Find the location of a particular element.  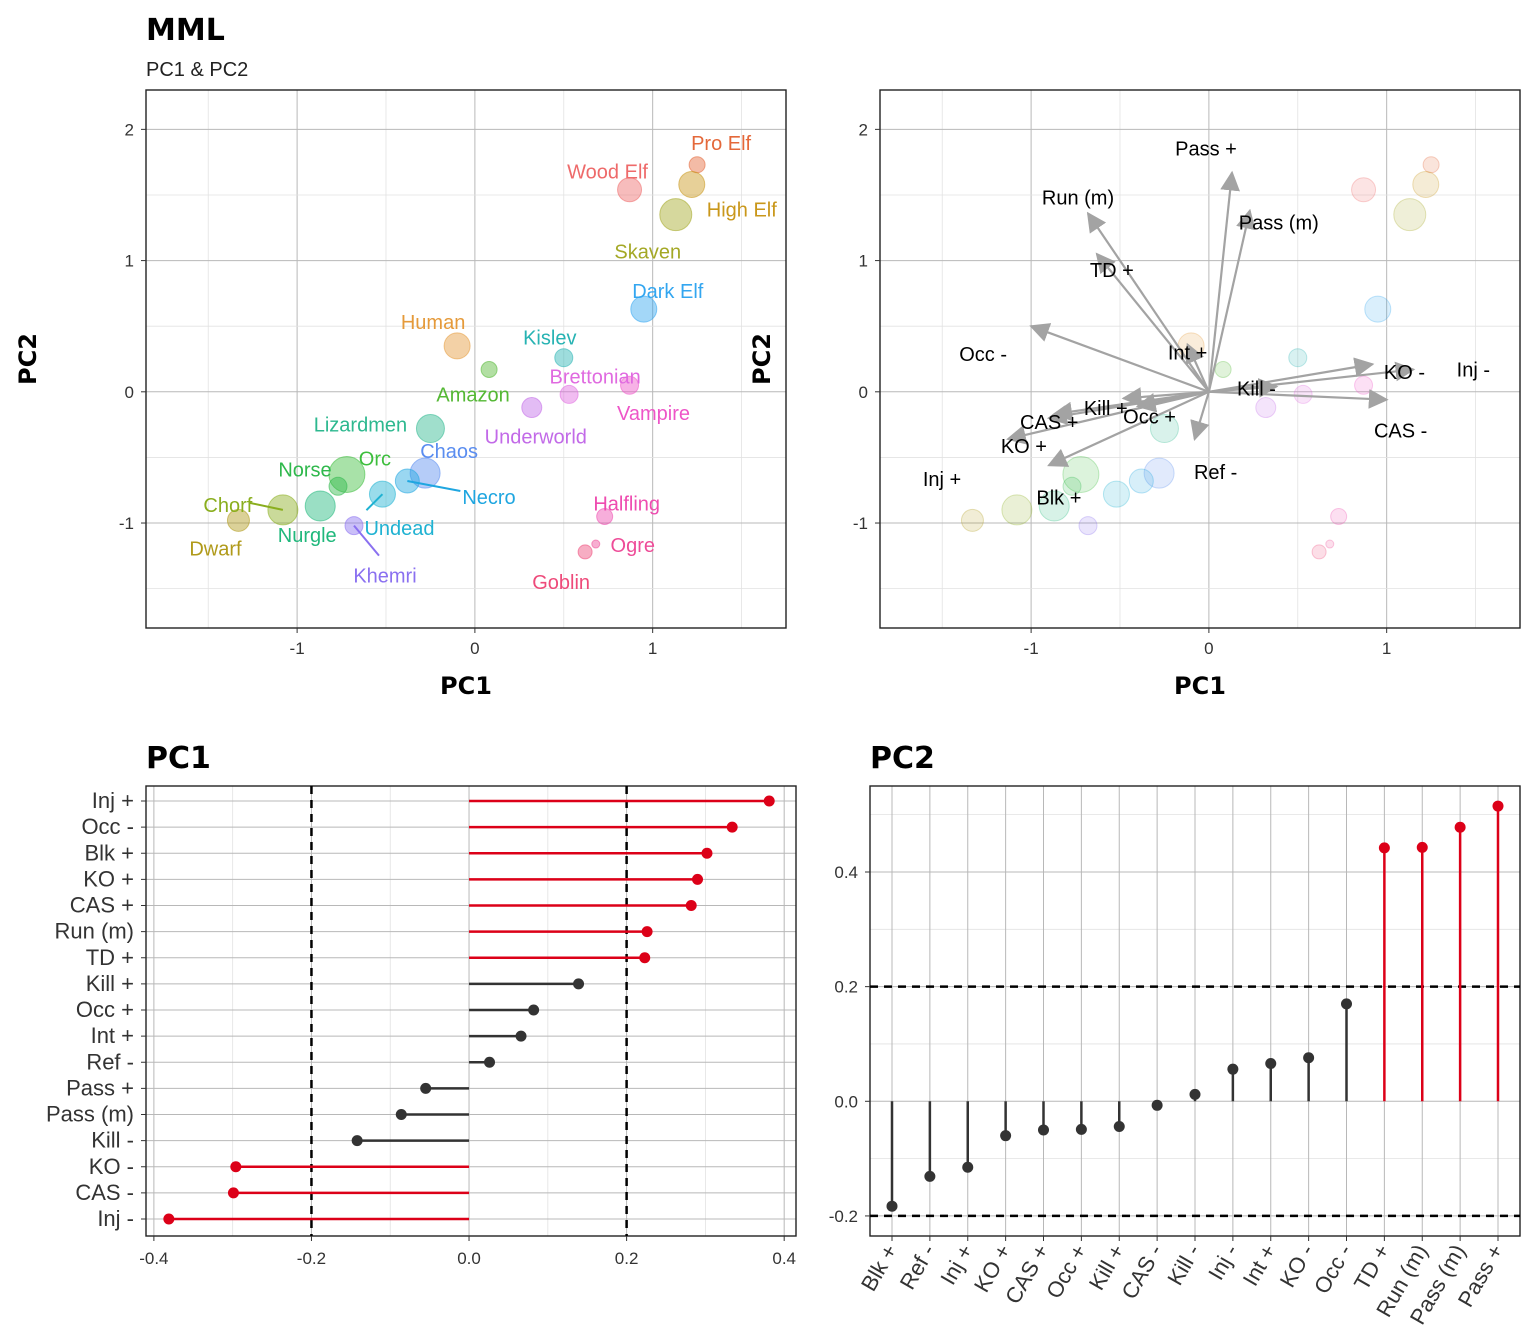

pc1-category-label: Kill + is located at coordinates (110, 983).